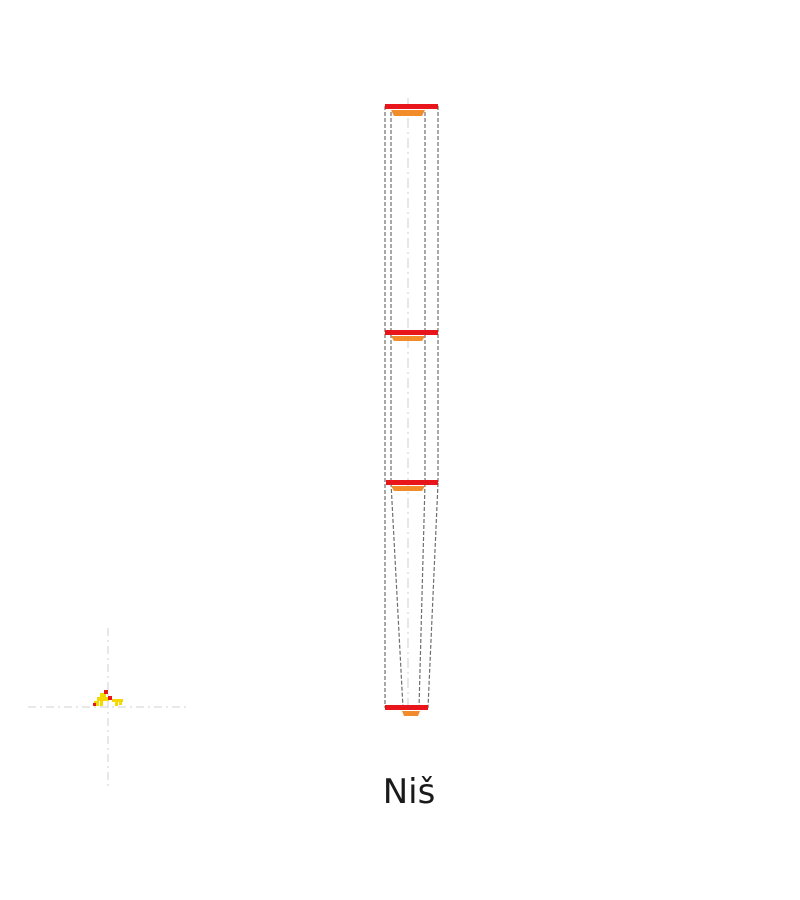  Describe the element at coordinates (409, 792) in the screenshot. I see `city-label: Niš` at that location.